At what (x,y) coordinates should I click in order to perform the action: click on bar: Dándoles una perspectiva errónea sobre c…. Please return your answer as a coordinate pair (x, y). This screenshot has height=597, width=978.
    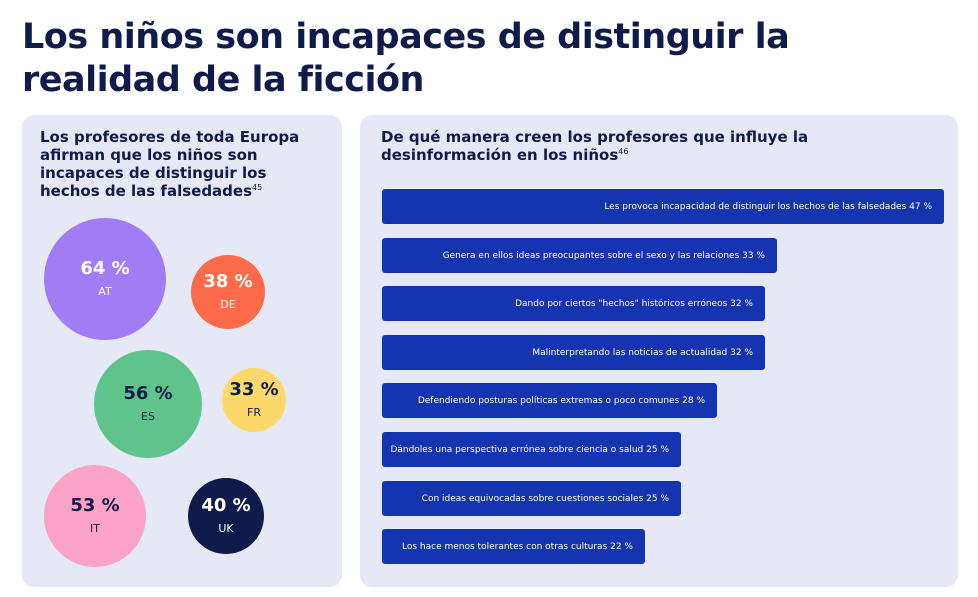
    Looking at the image, I should click on (531, 449).